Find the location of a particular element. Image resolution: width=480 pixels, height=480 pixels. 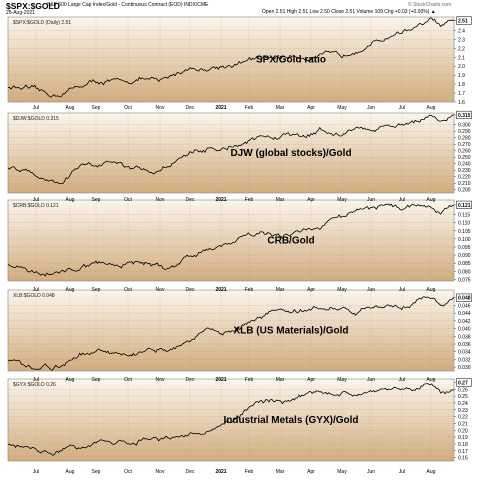

y-tick-label: 0.210 is located at coordinates (464, 184).